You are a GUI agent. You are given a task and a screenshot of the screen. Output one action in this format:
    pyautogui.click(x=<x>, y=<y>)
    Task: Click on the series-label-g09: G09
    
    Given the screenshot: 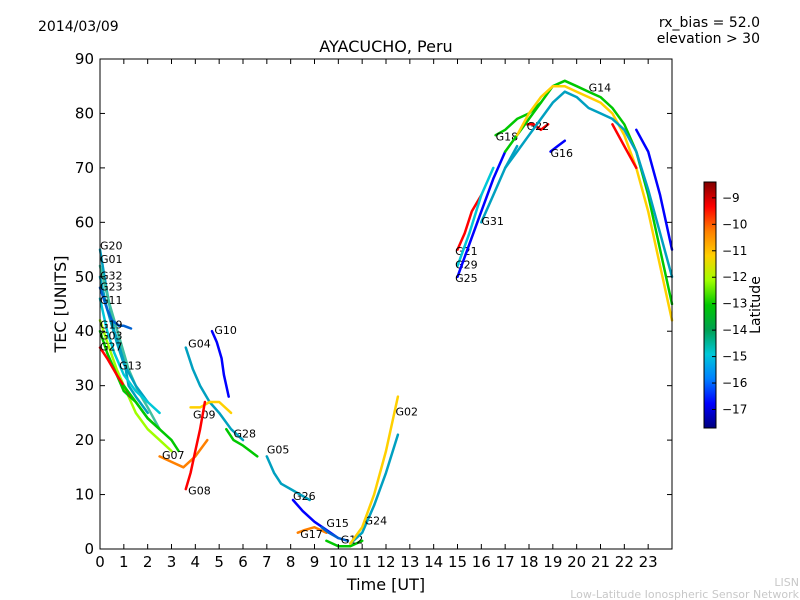 What is the action you would take?
    pyautogui.click(x=204, y=414)
    